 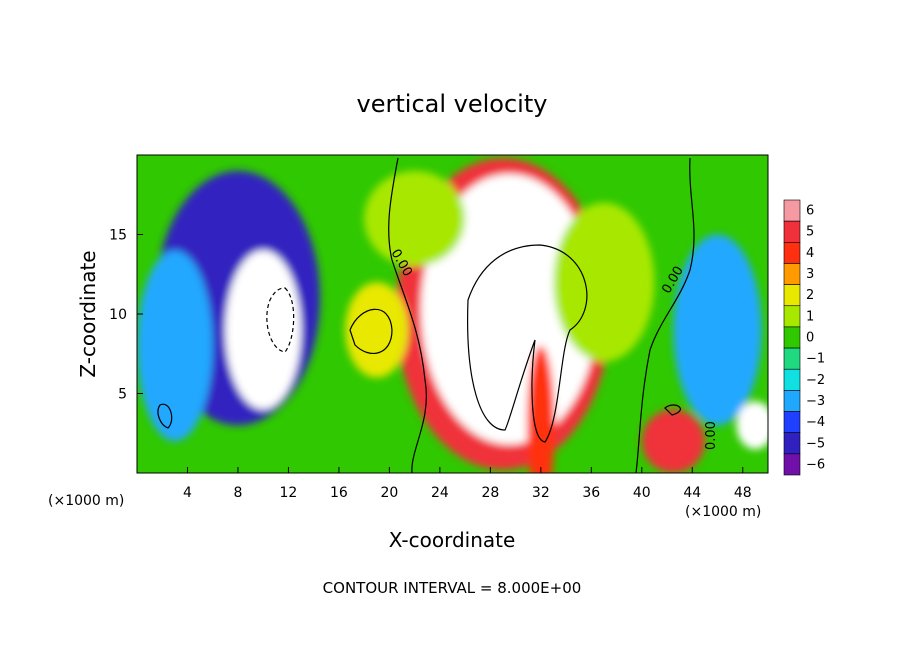 What do you see at coordinates (804, 337) in the screenshot?
I see `colorbar: 6 5 4 3 2 1 0 −1 −2 −3 −4 −5 −6` at bounding box center [804, 337].